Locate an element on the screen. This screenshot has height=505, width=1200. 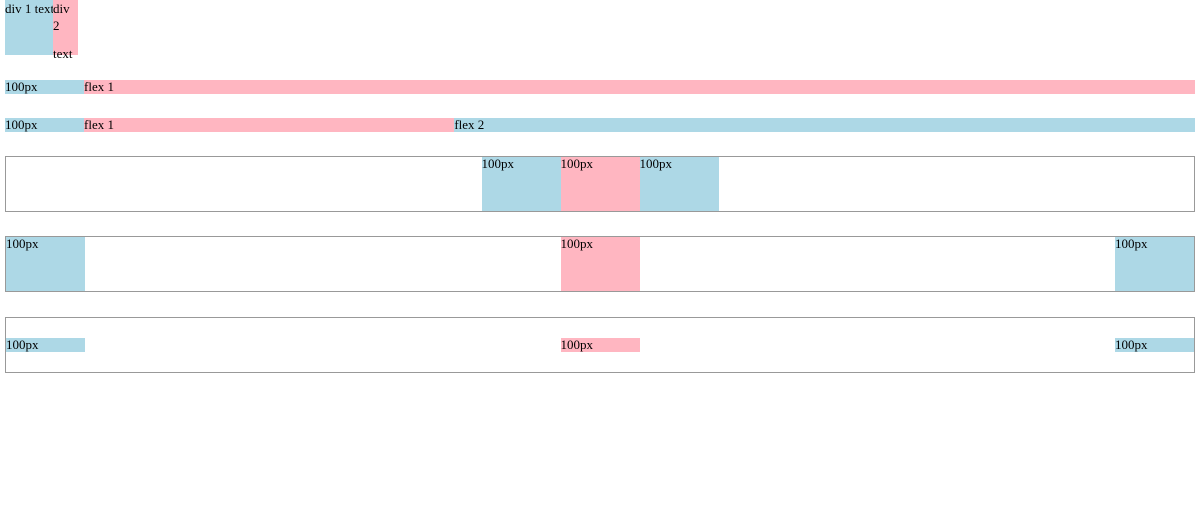
div-1-label: div 1 text is located at coordinates (30, 8).